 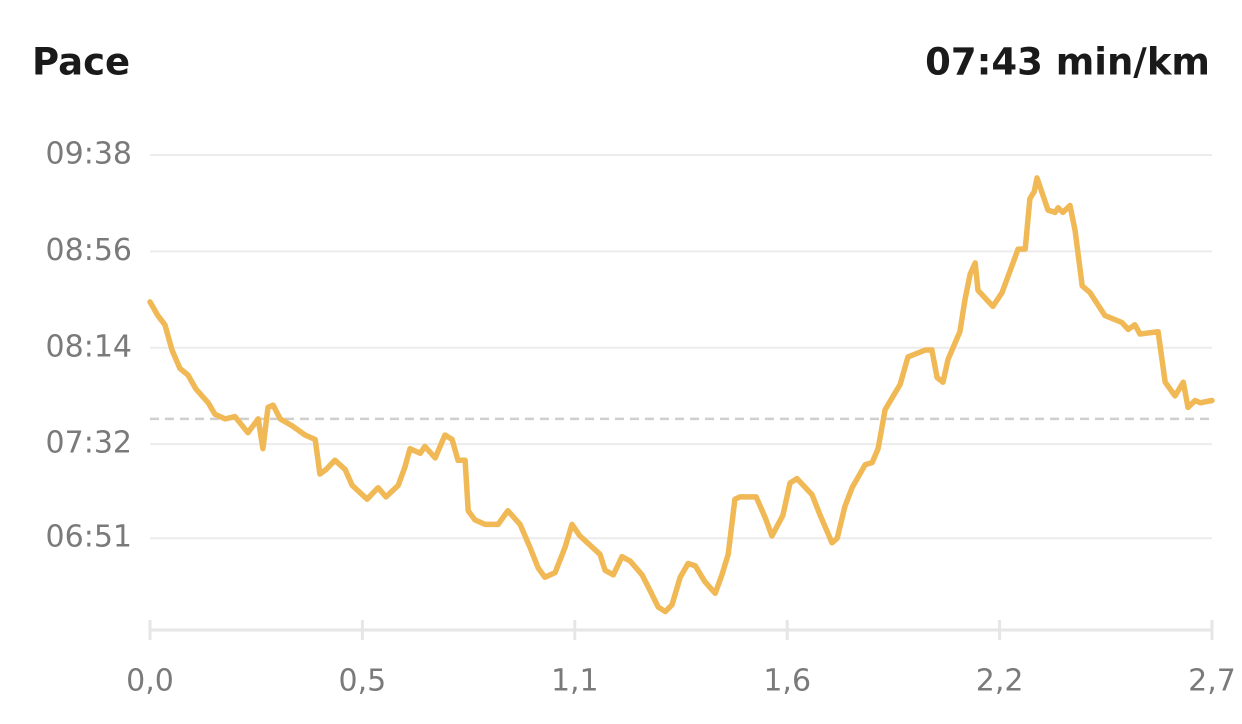 I want to click on y-tick-label: 09:38, so click(x=89, y=154).